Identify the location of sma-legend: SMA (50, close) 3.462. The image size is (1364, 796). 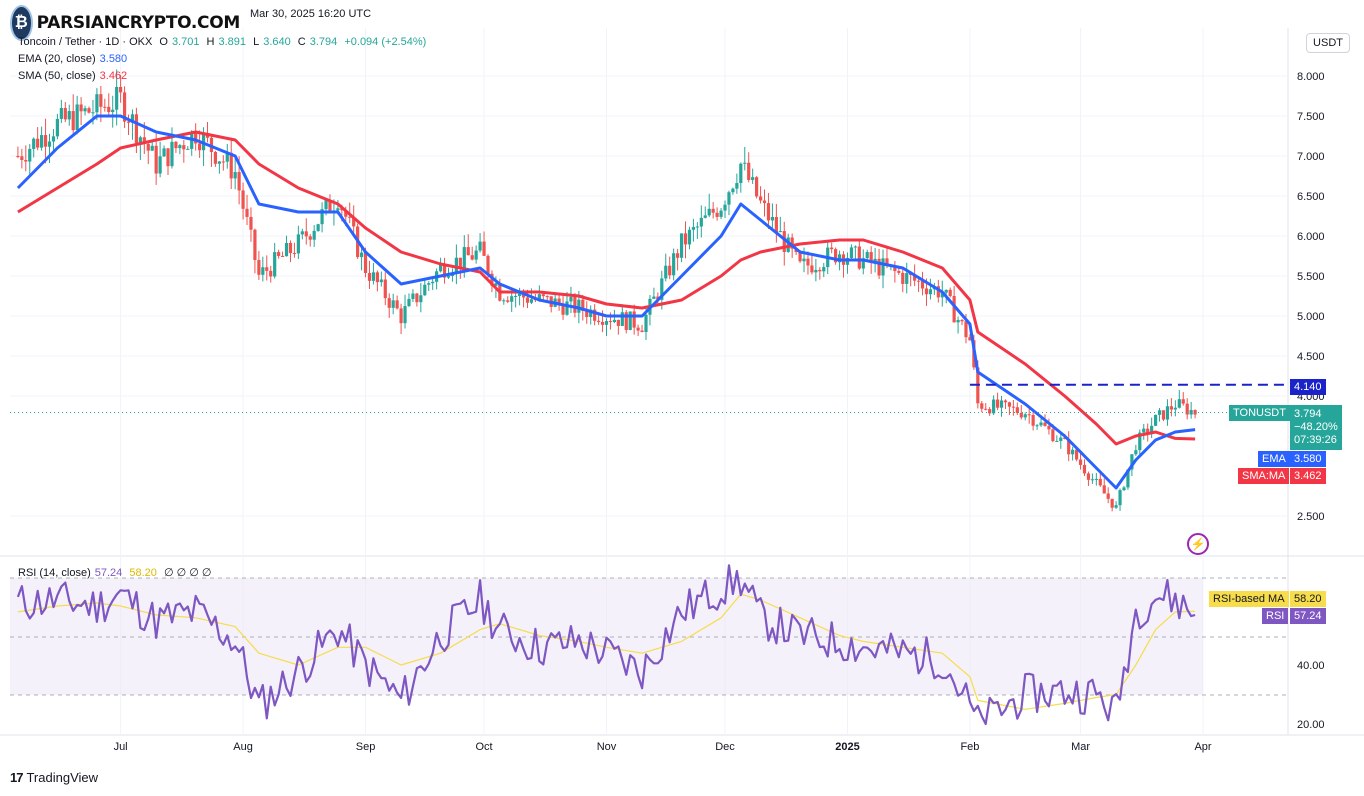
(73, 76).